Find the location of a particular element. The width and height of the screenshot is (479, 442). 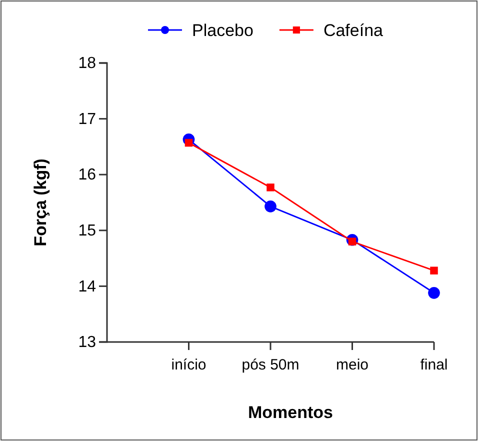

y-tick-label: 14 is located at coordinates (87, 287).